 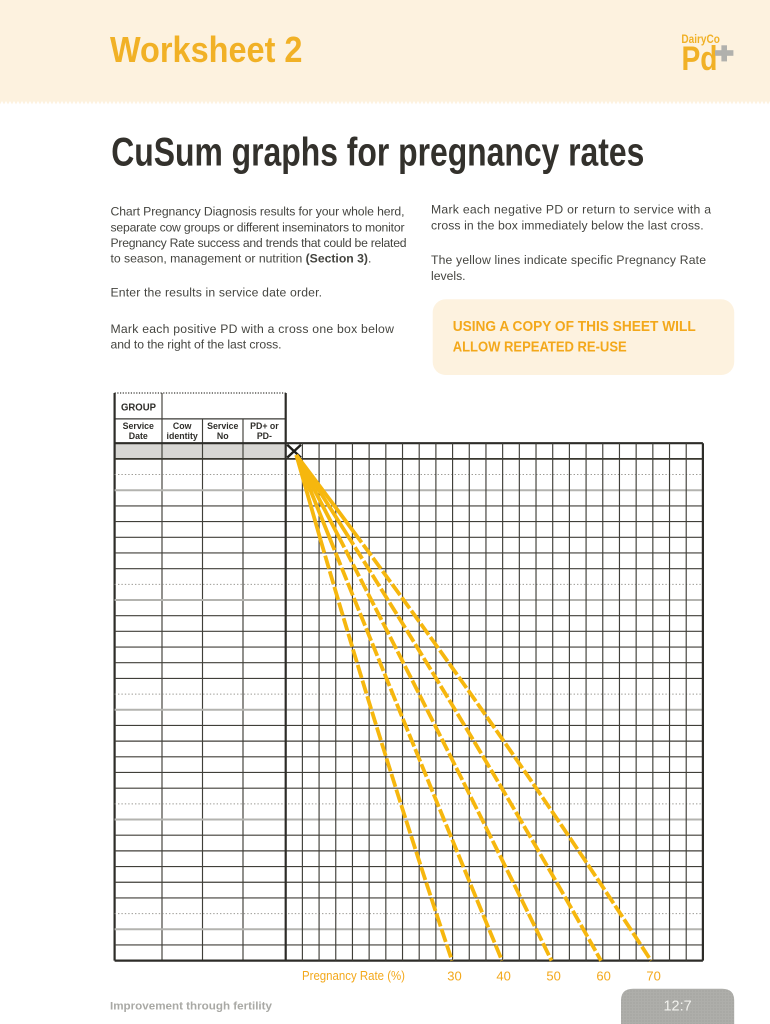 I want to click on svg-text:Enter the results in service d: Enter the results in service date order., so click(x=217, y=293).